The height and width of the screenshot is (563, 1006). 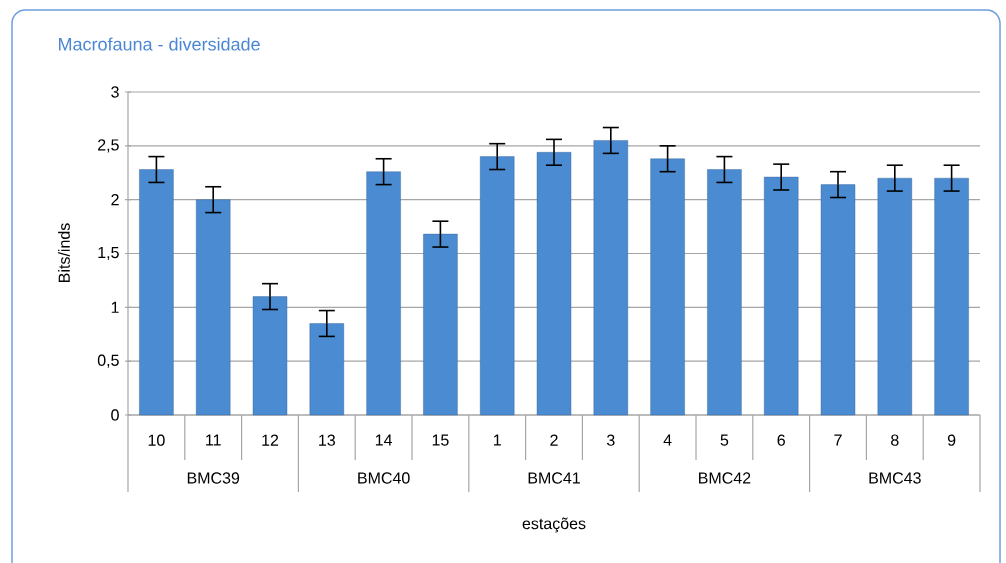 What do you see at coordinates (554, 525) in the screenshot?
I see `x-axis-title: estações` at bounding box center [554, 525].